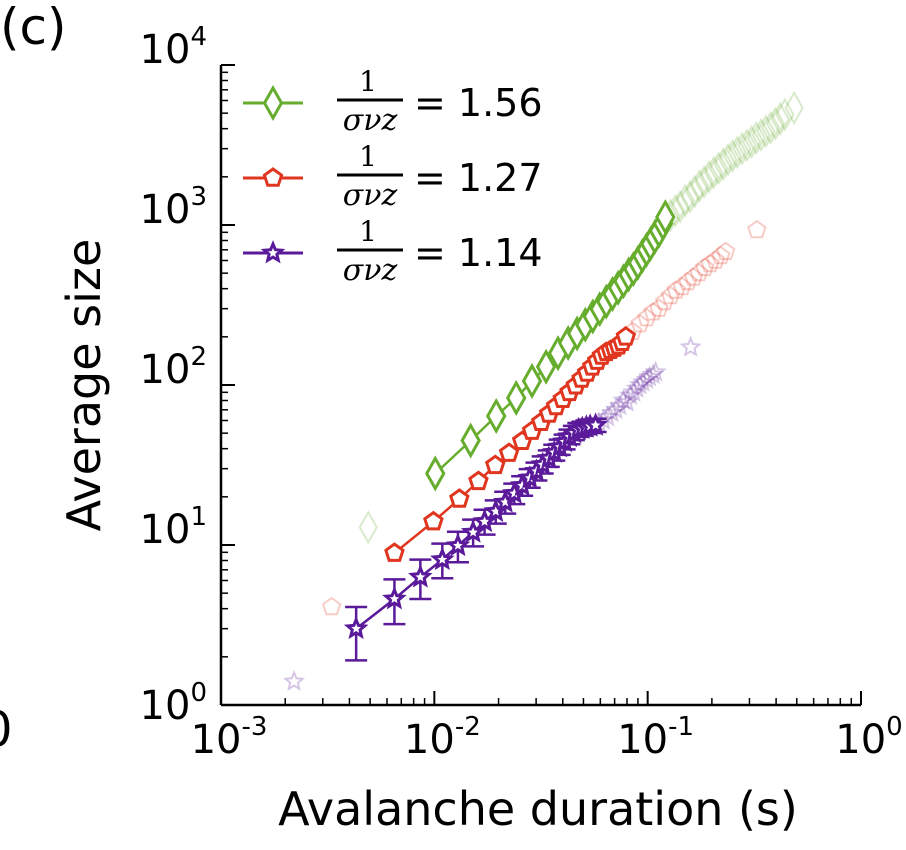  Describe the element at coordinates (273, 252) in the screenshot. I see `legend-marker-star-icon` at that location.